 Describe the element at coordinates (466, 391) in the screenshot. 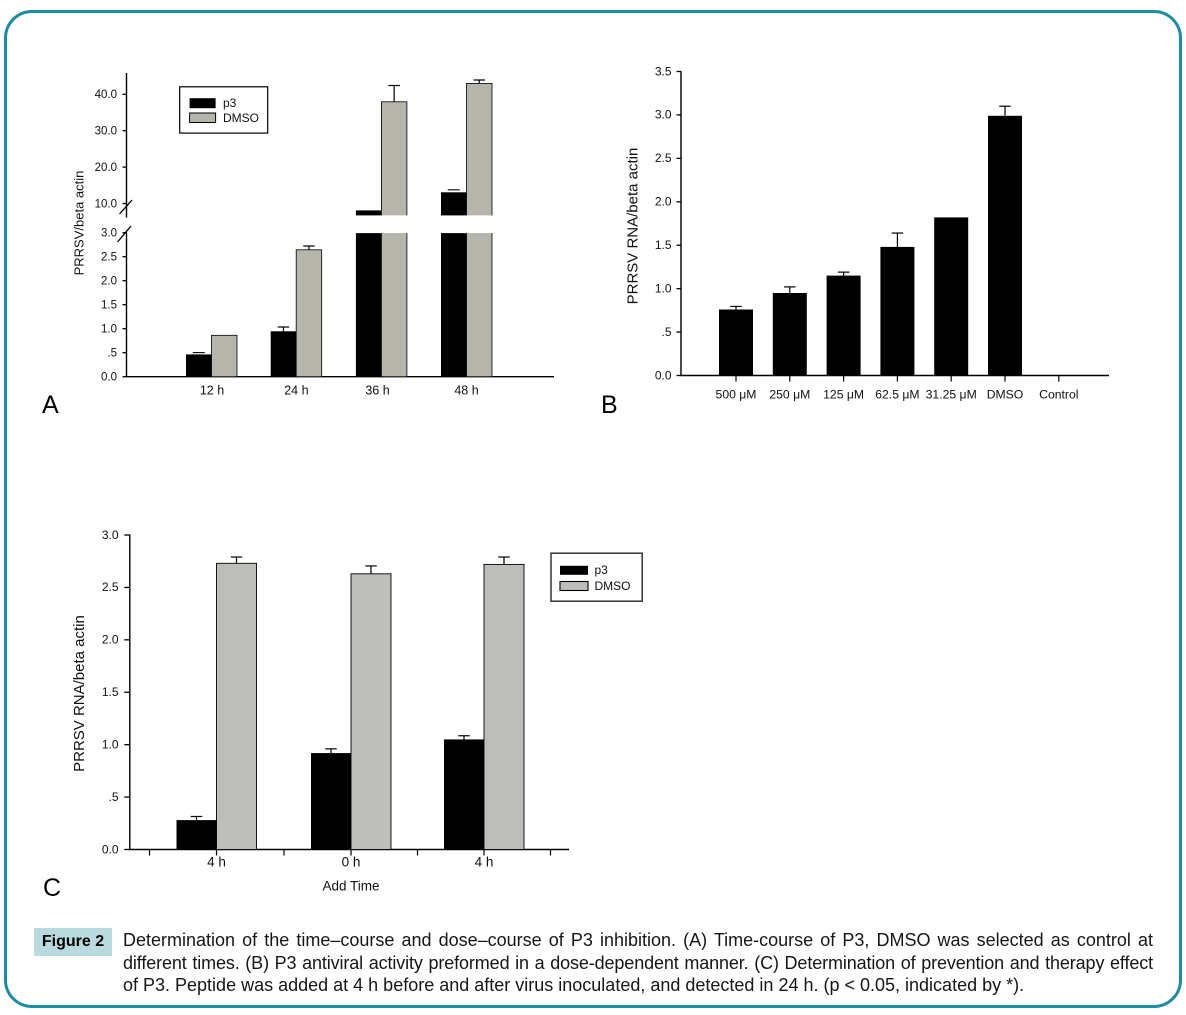

I see `svg-text: 48 h` at that location.